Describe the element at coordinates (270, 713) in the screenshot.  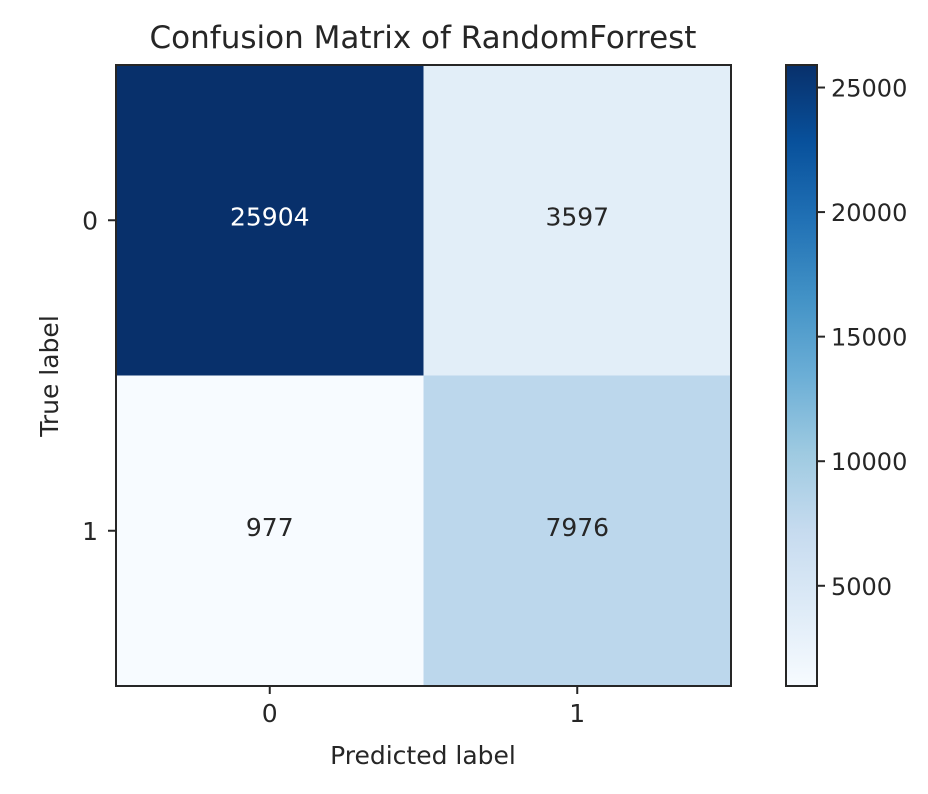
I see `x-tick-label: 0` at that location.